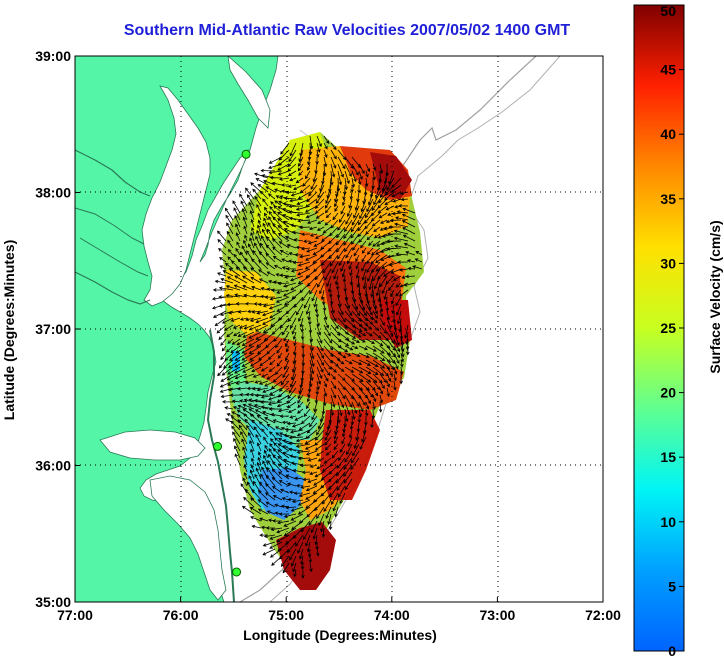 This screenshot has width=724, height=659. I want to click on colorbar-tick-label: 20, so click(668, 393).